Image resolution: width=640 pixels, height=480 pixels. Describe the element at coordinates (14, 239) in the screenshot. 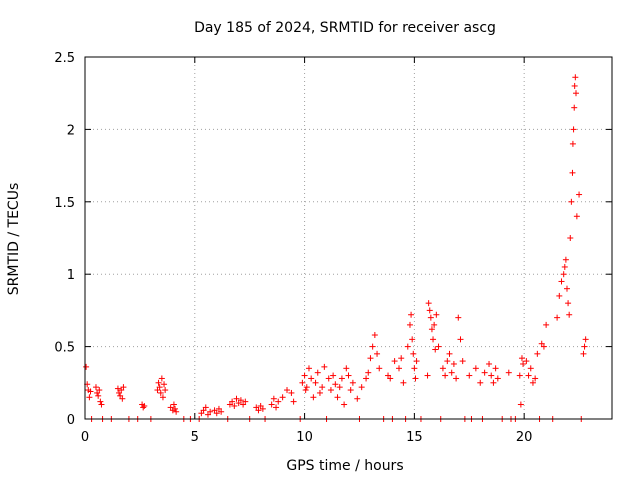

I see `y-axis-label: SRMTID / TECUs` at that location.